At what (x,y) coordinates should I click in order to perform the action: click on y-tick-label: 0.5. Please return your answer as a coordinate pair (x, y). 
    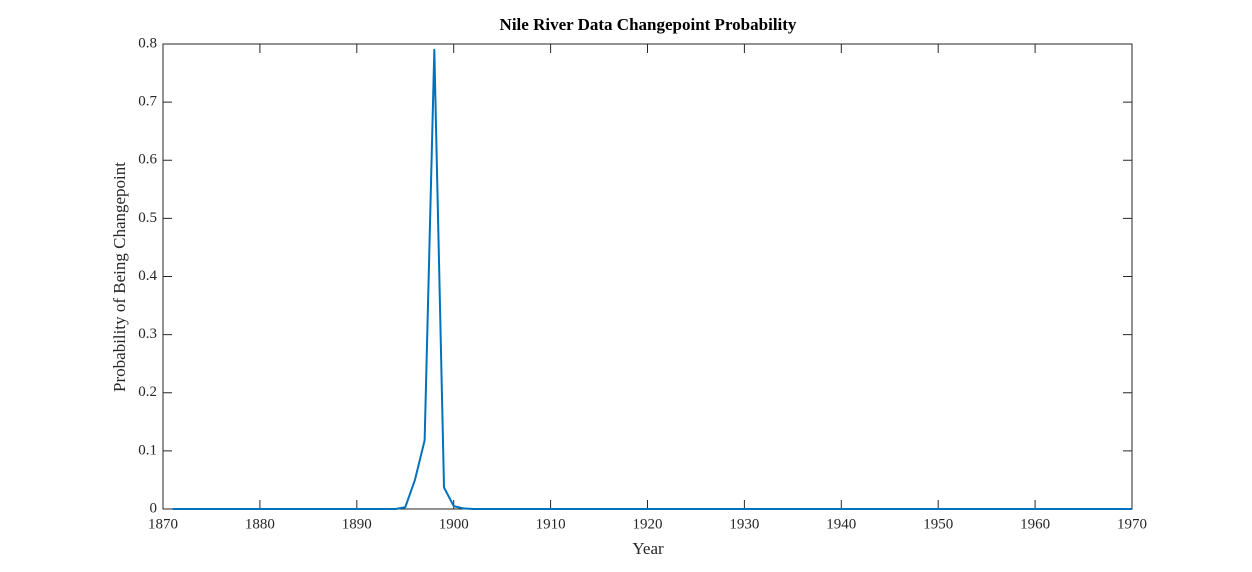
    Looking at the image, I should click on (147, 218).